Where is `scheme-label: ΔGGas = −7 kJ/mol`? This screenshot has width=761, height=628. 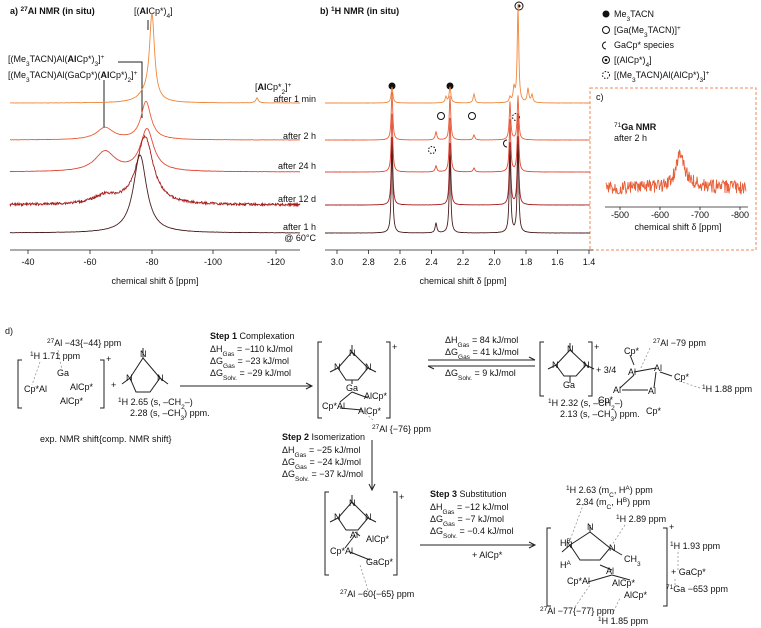
scheme-label: ΔGGas = −7 kJ/mol is located at coordinates (467, 521).